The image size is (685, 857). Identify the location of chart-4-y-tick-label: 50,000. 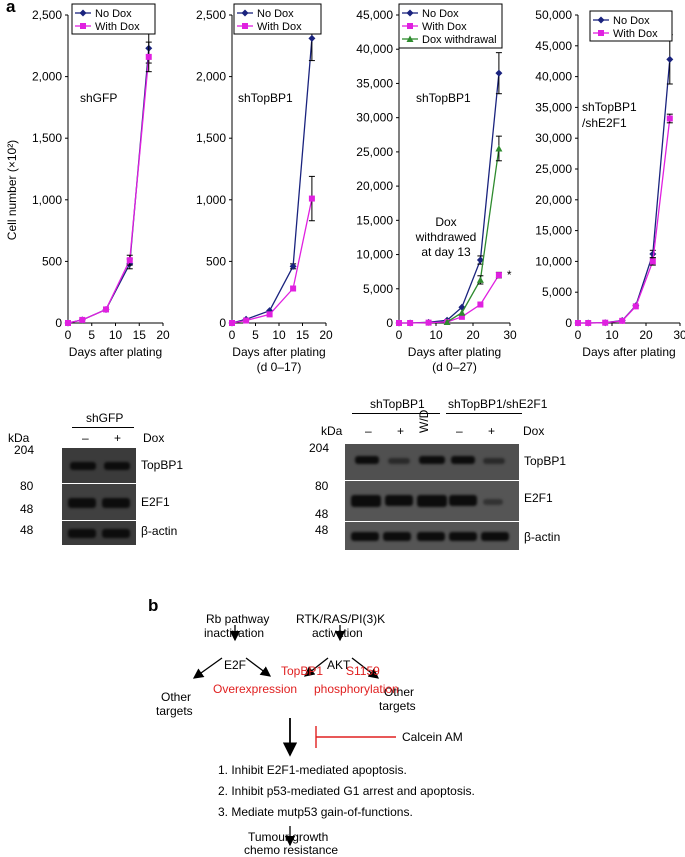
(553, 15).